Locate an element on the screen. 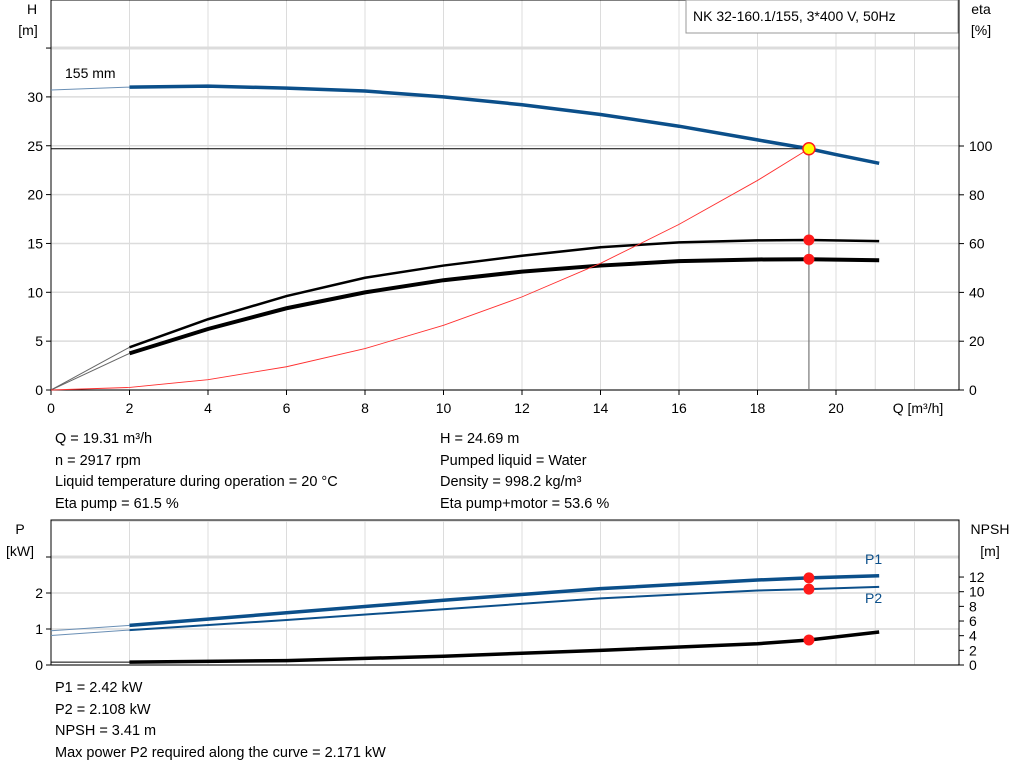 The height and width of the screenshot is (781, 1024). title-box is located at coordinates (822, 17).